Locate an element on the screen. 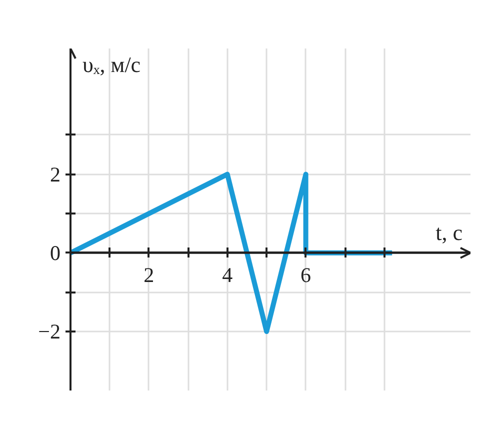  x-tick-label: 6 is located at coordinates (306, 274).